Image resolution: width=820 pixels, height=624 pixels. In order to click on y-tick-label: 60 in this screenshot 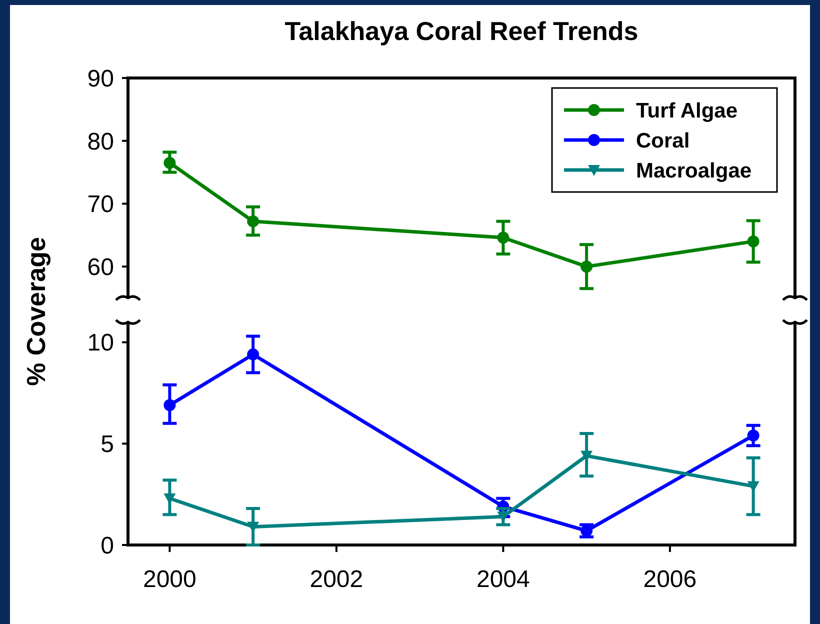, I will do `click(100, 267)`.